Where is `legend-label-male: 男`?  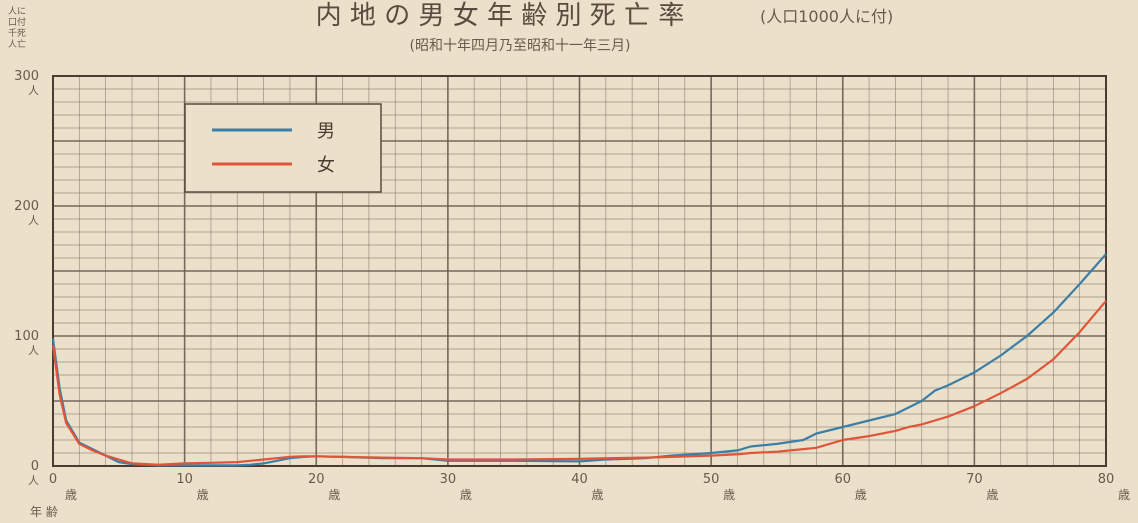
legend-label-male: 男 is located at coordinates (326, 131).